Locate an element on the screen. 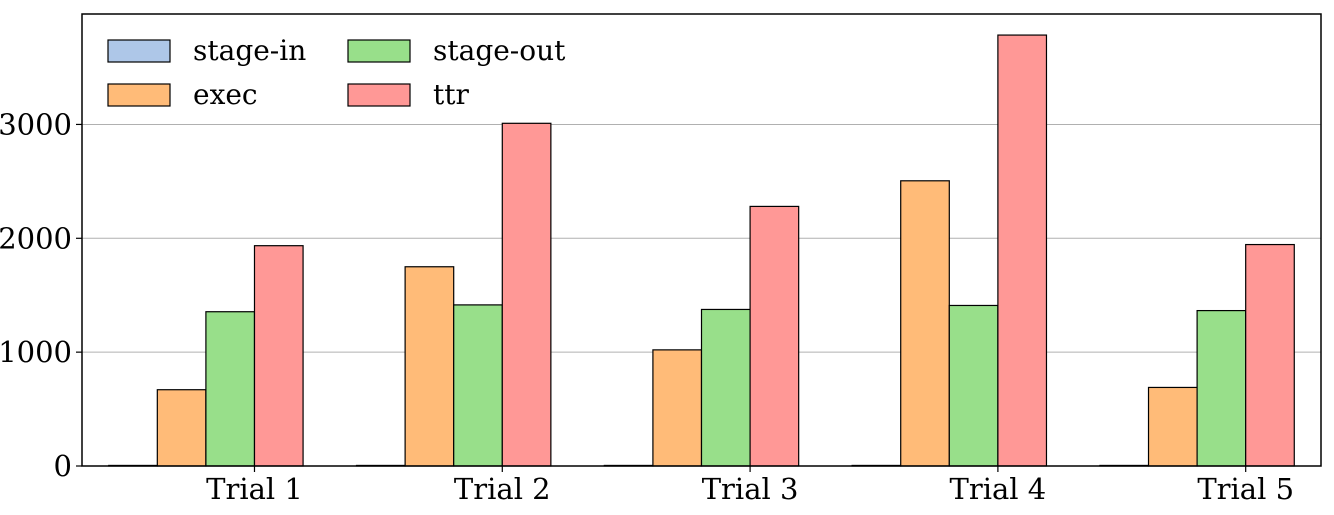 The image size is (1334, 515). legend-item-stage-in: stage-in is located at coordinates (206, 50).